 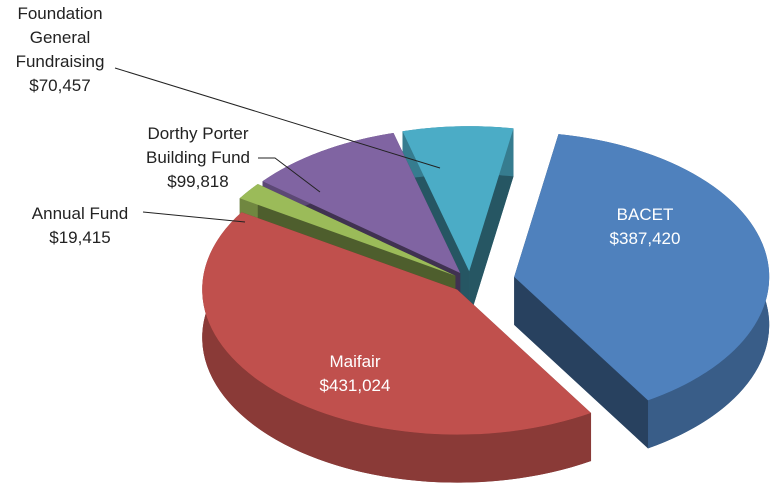 I want to click on data-label: Maifair $431,024, so click(x=355, y=374).